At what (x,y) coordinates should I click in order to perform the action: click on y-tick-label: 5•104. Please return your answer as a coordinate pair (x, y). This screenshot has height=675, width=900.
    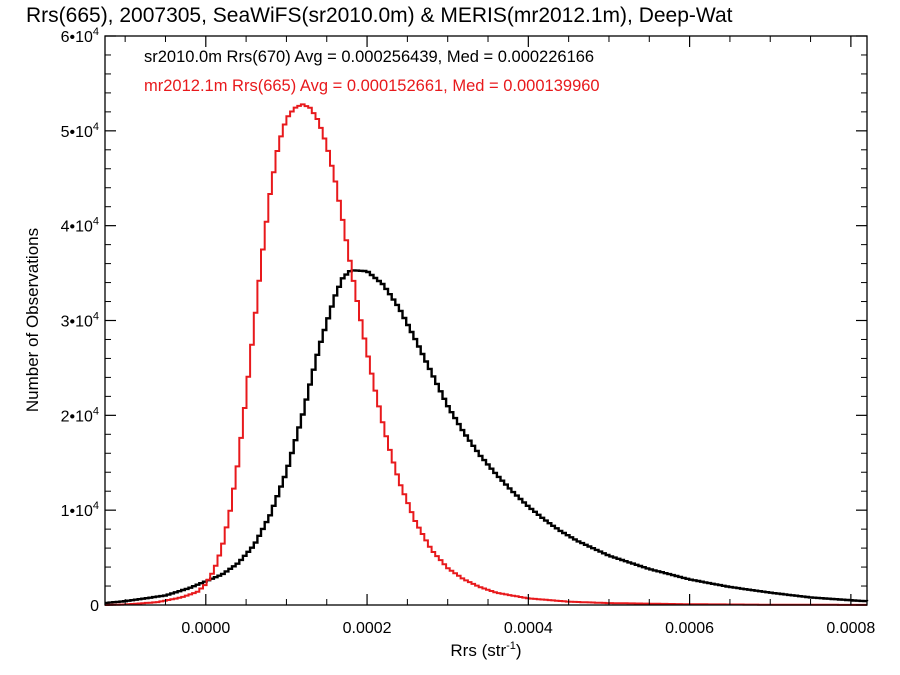
    Looking at the image, I should click on (80, 131).